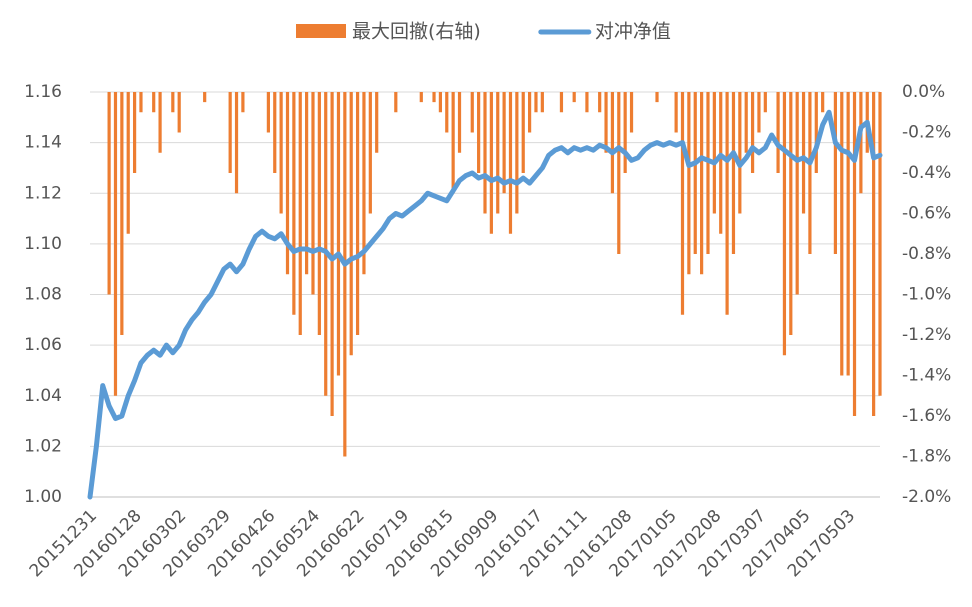 This screenshot has width=972, height=607. What do you see at coordinates (43, 295) in the screenshot?
I see `y-tick-label: 1.08` at bounding box center [43, 295].